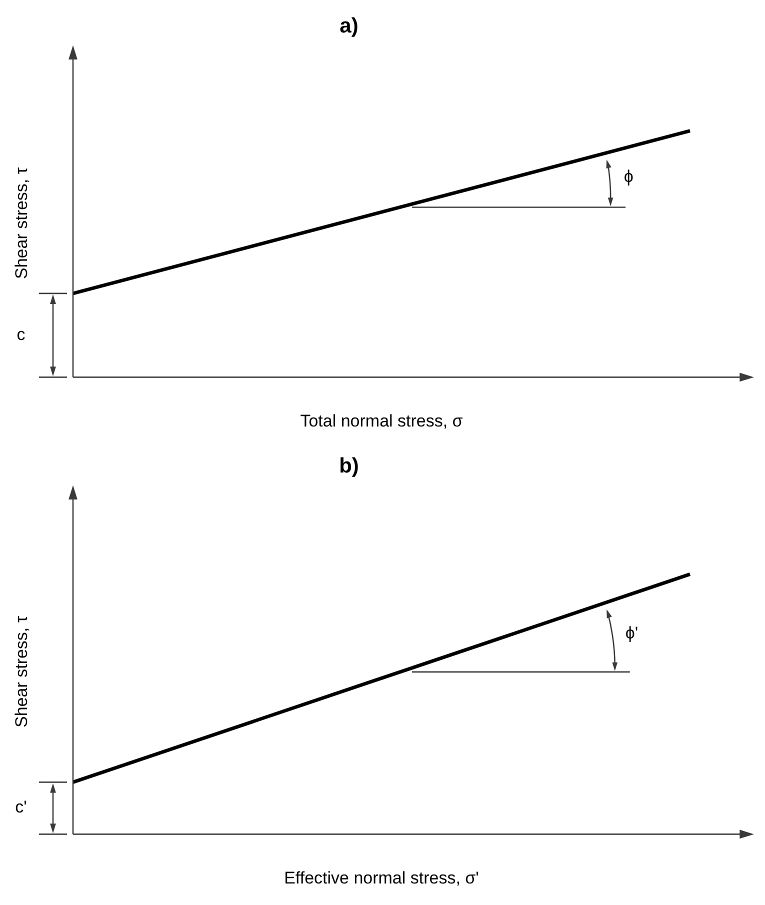 The image size is (765, 905). What do you see at coordinates (629, 176) in the screenshot?
I see `annotation: ϕ` at bounding box center [629, 176].